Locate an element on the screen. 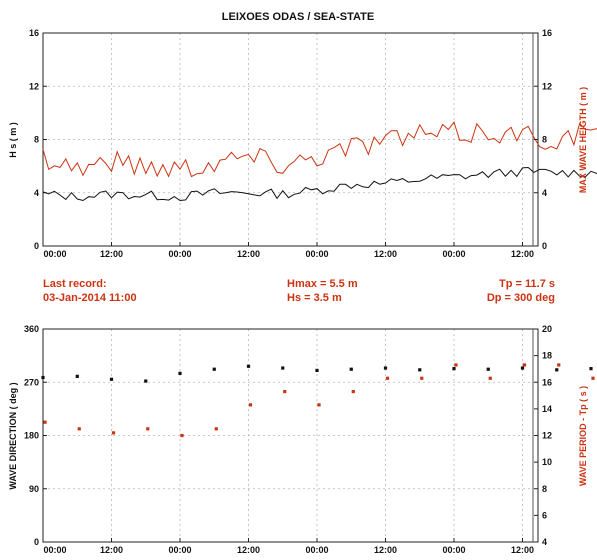 This screenshot has width=597, height=560. period-axis-label: WAVE PERIOD - Tp ( s ) is located at coordinates (583, 436).